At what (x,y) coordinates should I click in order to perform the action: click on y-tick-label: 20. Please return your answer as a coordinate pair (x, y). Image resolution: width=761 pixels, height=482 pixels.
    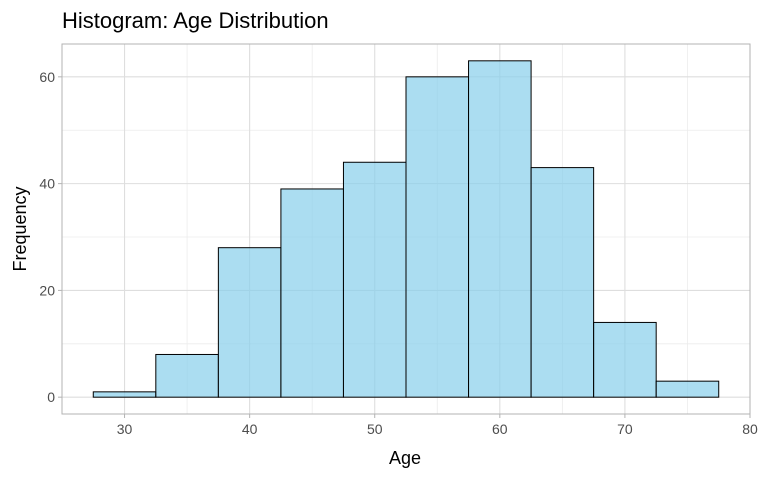
    Looking at the image, I should click on (47, 290).